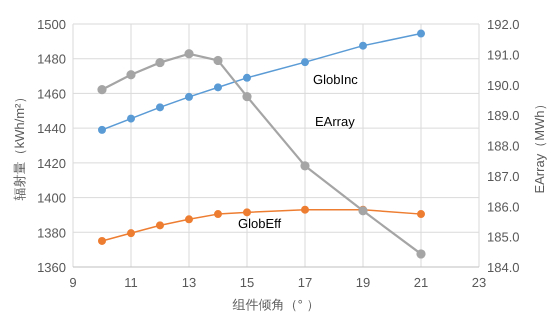 This screenshot has height=326, width=553. I want to click on y2-tick-label: 189.0, so click(503, 116).